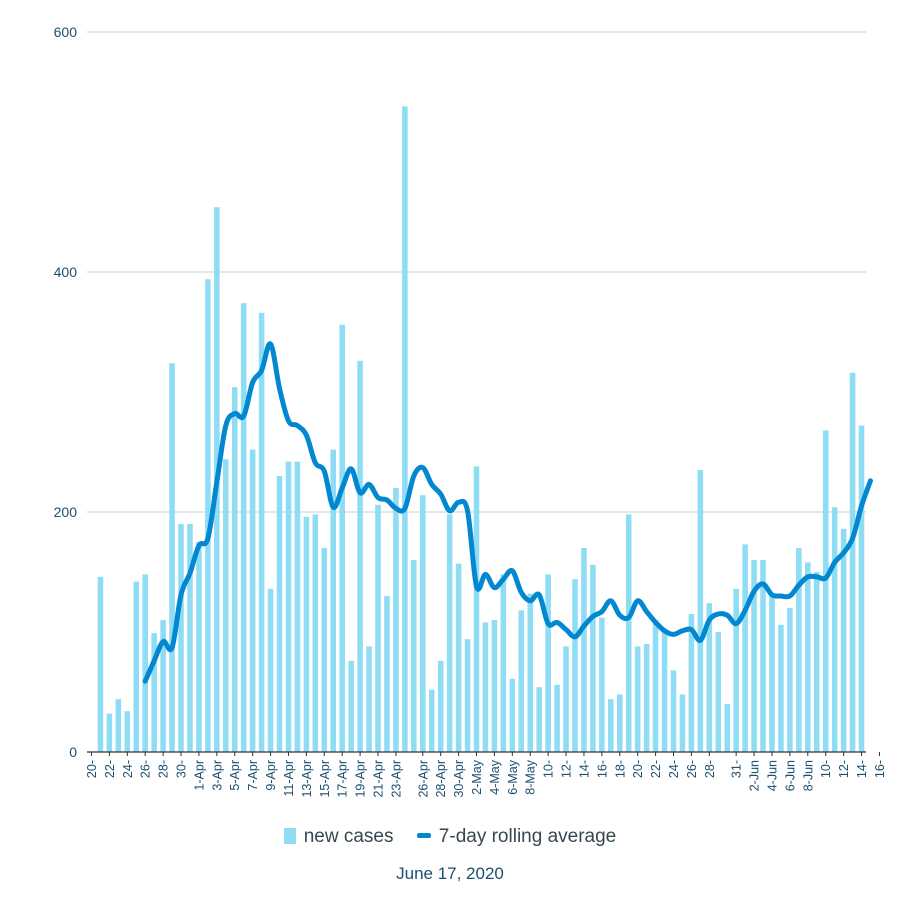  I want to click on x-tick-label: 30-Apr, so click(459, 779).